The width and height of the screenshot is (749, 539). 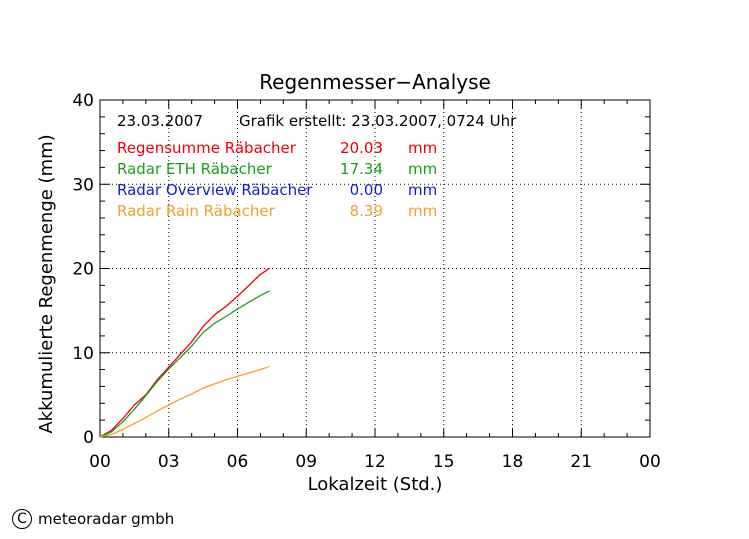 I want to click on x-tick-label: 03, so click(x=169, y=462).